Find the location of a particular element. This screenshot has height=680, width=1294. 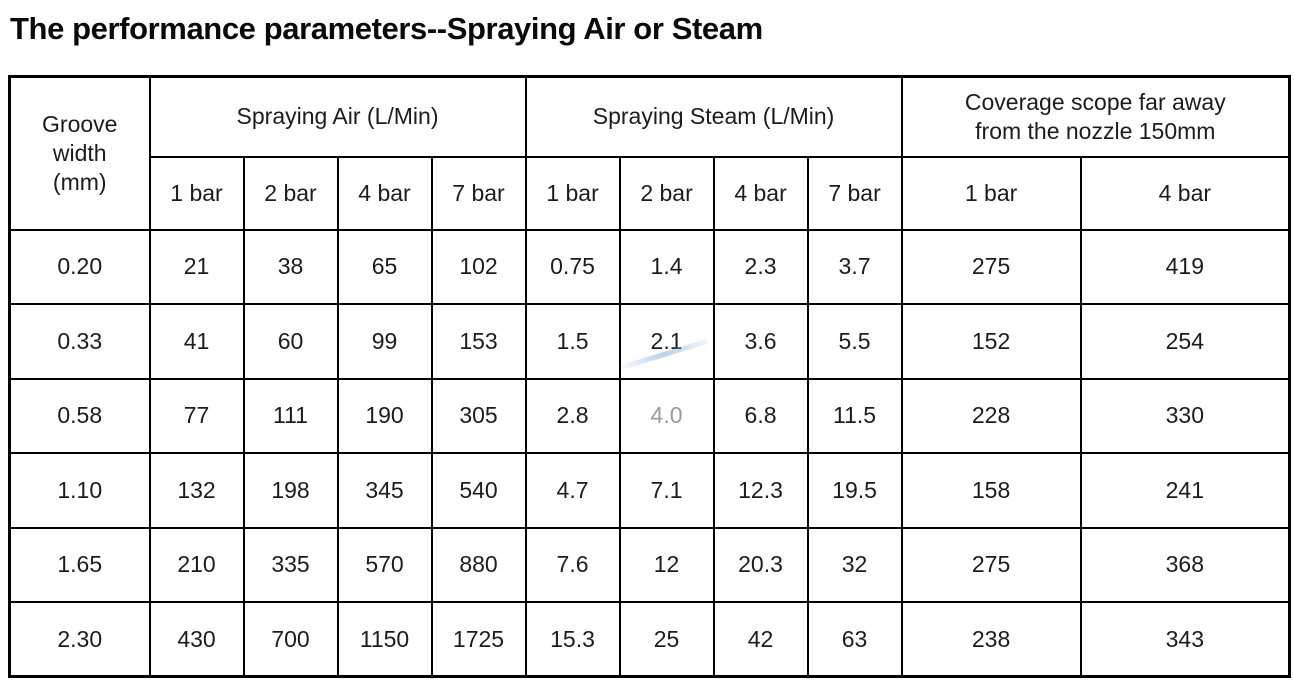

value-cell: 368 is located at coordinates (1185, 564).